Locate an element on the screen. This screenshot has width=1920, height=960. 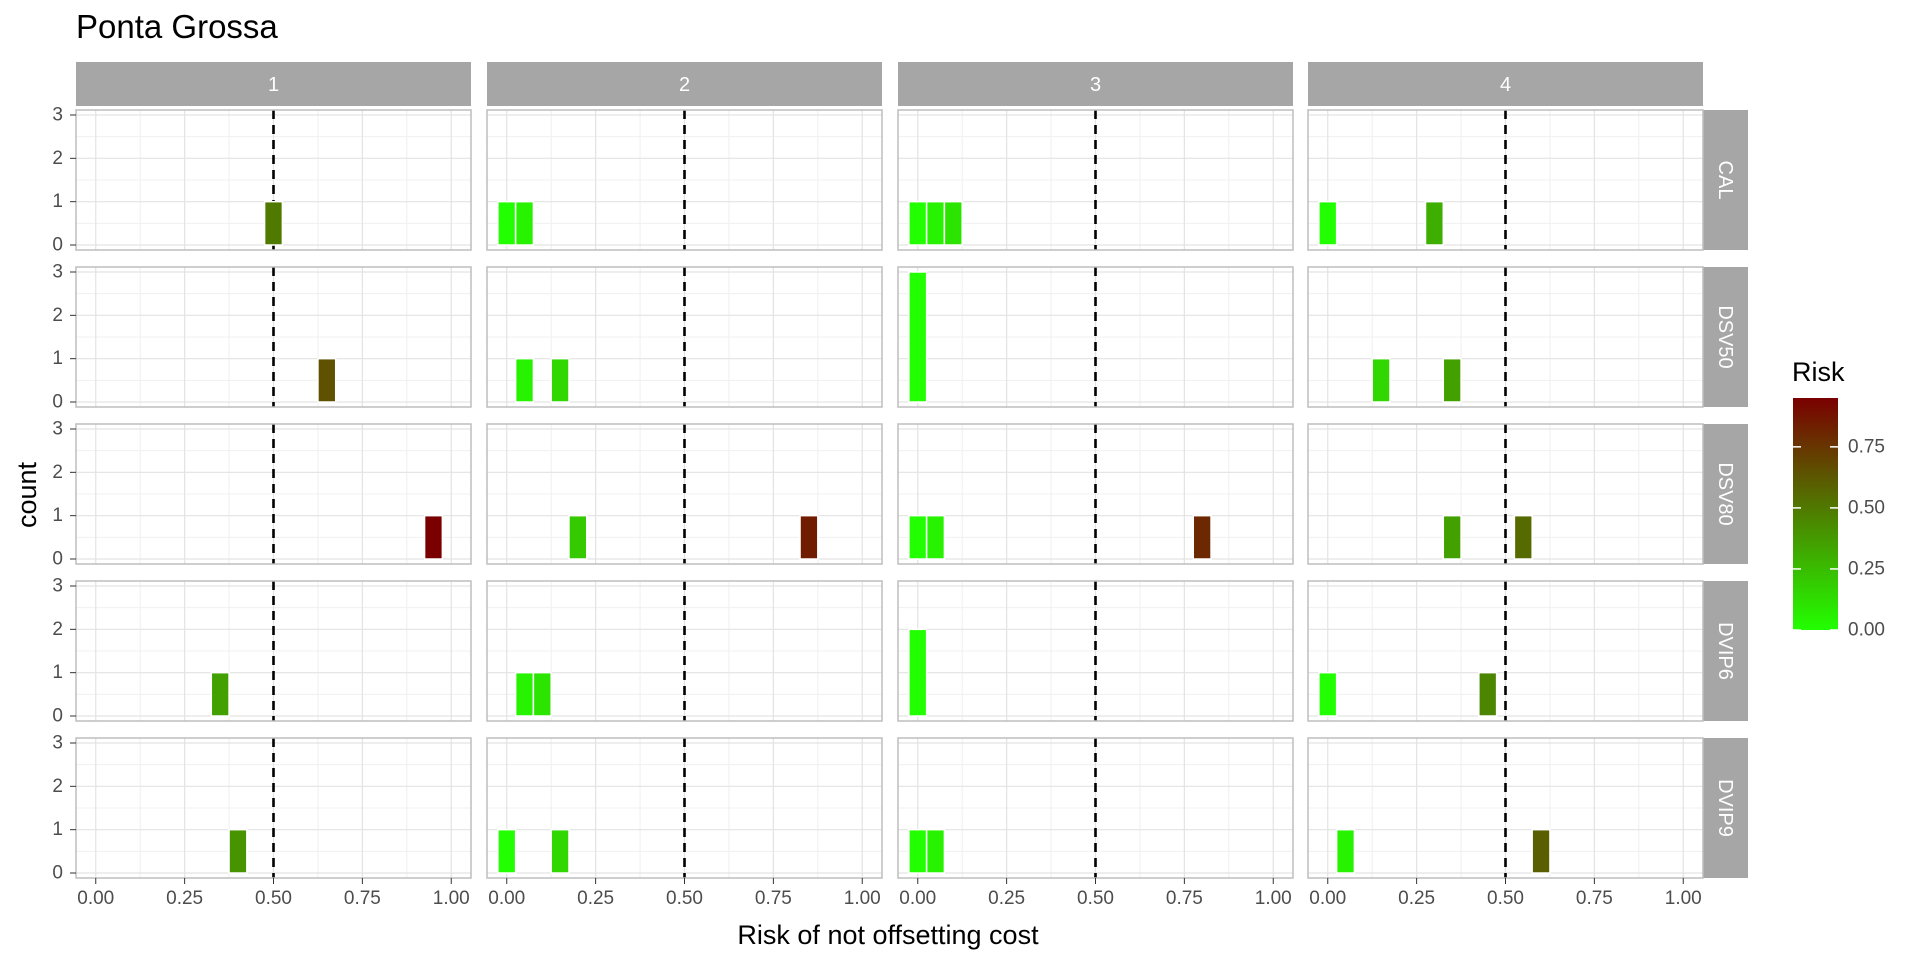
legend-title: Risk is located at coordinates (1818, 372).